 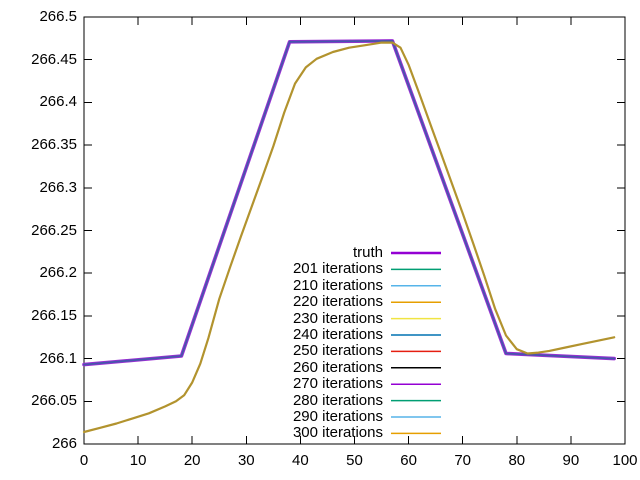 What do you see at coordinates (58, 16) in the screenshot?
I see `y-tick-label: 266.5` at bounding box center [58, 16].